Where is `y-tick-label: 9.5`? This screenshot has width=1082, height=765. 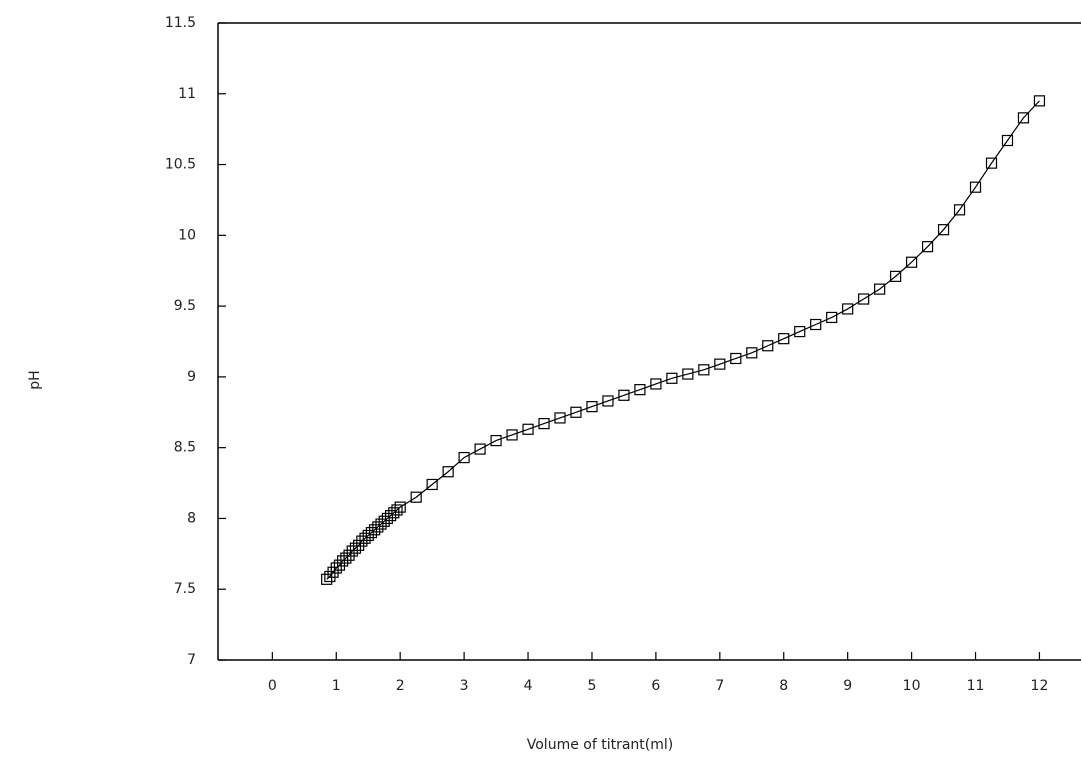
y-tick-label: 9.5 is located at coordinates (185, 306).